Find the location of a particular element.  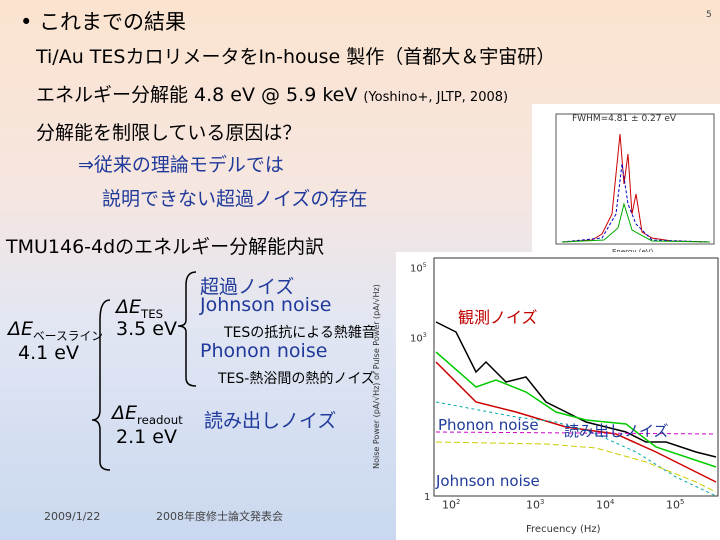

subheading: TMU146-4dのエネルギー分解能内訳 is located at coordinates (165, 247).